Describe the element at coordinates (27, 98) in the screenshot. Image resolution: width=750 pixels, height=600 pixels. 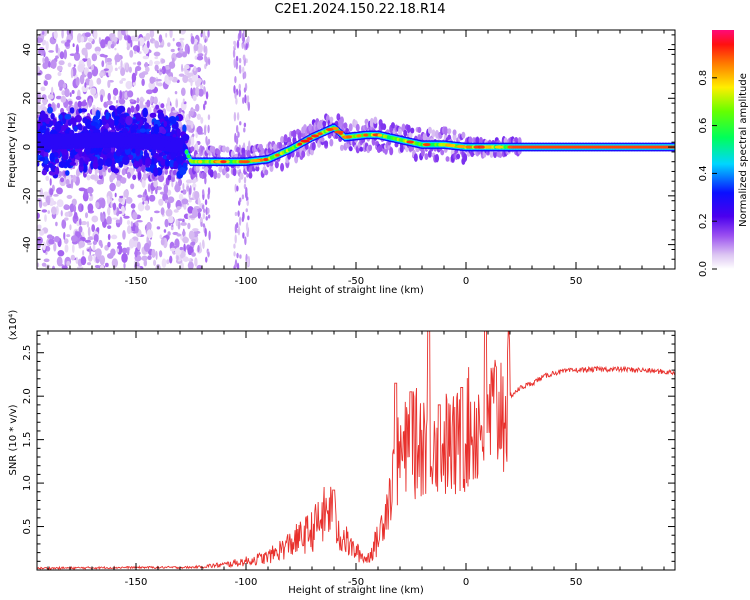
I see `y-tick-label: 20` at that location.